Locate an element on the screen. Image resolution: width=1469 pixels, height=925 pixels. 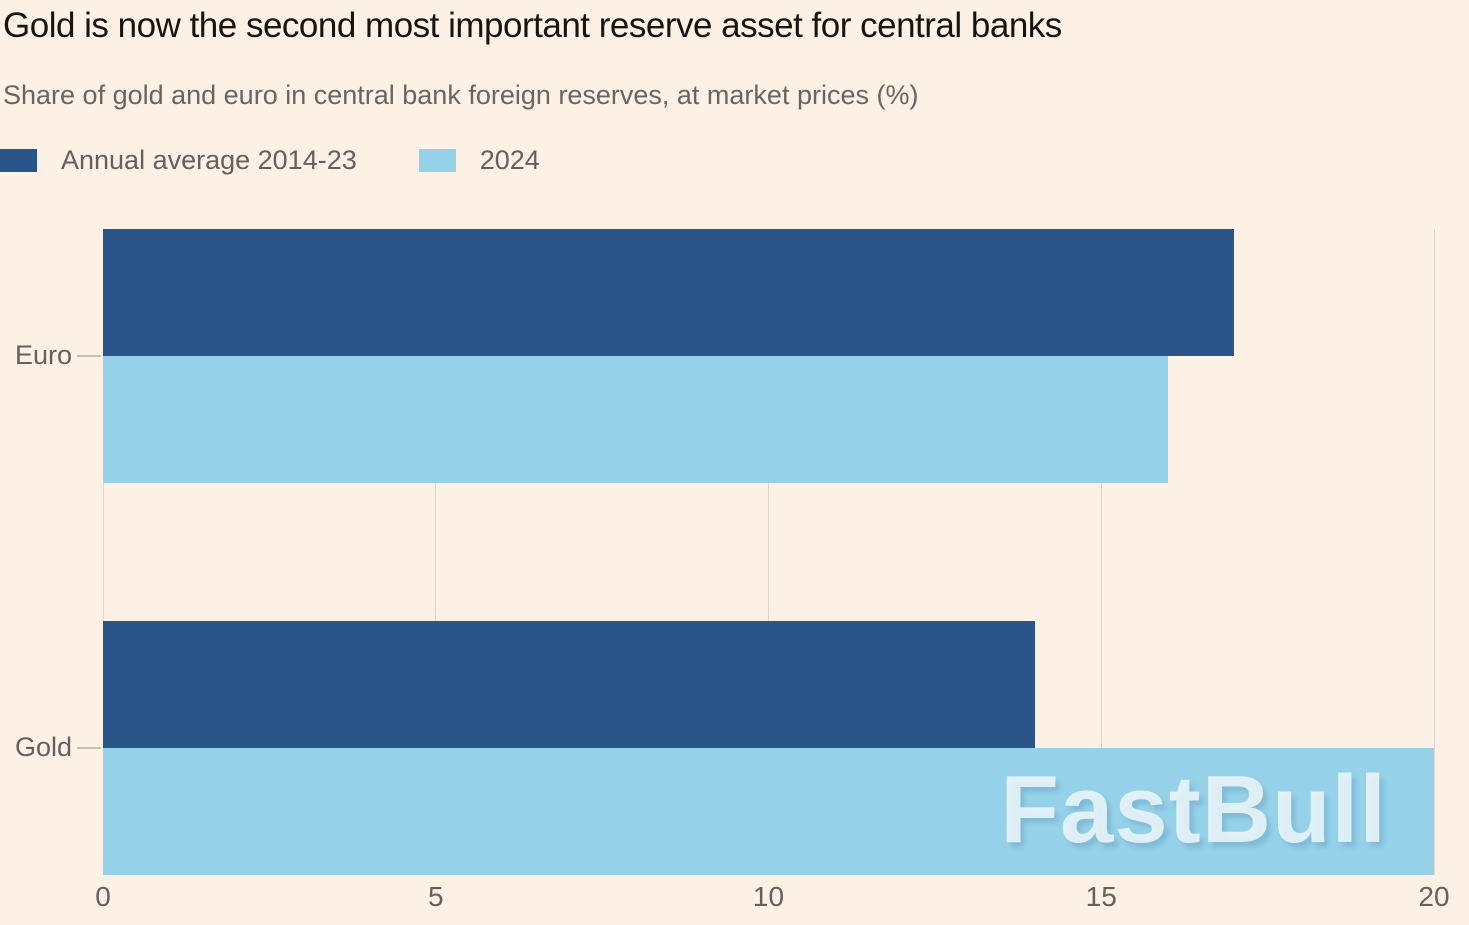
bar-euro-series0 is located at coordinates (669, 292).